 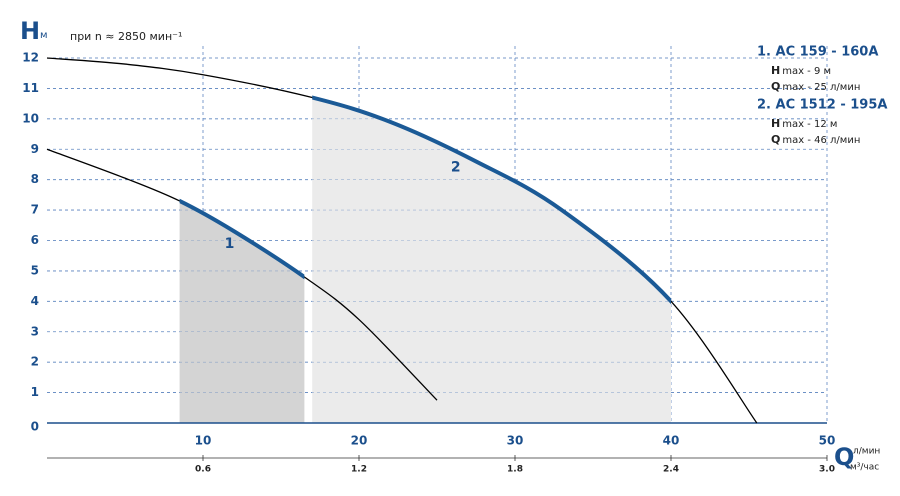 What do you see at coordinates (671, 441) in the screenshot?
I see `x-tick-label: 40` at bounding box center [671, 441].